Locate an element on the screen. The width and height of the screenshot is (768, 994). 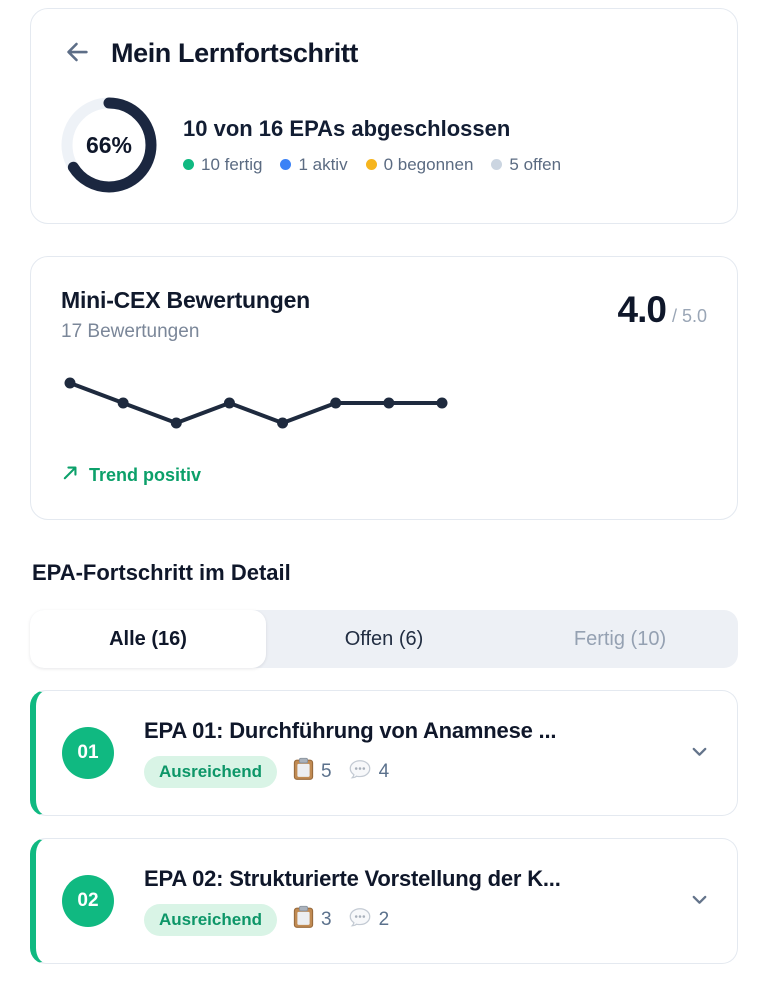
tab-alle: Alle (16) is located at coordinates (148, 639).